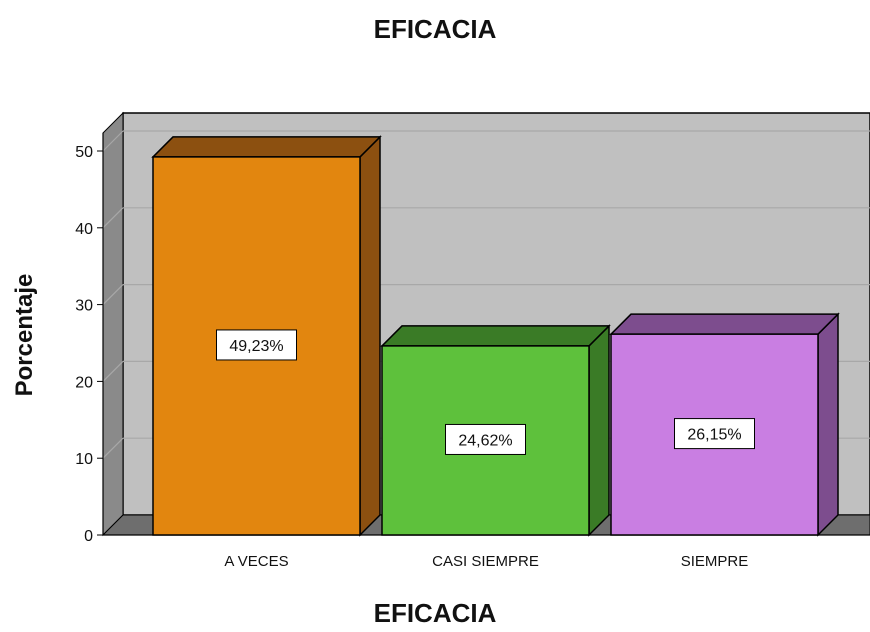 The image size is (870, 632). What do you see at coordinates (84, 382) in the screenshot?
I see `y-tick-label: 20` at bounding box center [84, 382].